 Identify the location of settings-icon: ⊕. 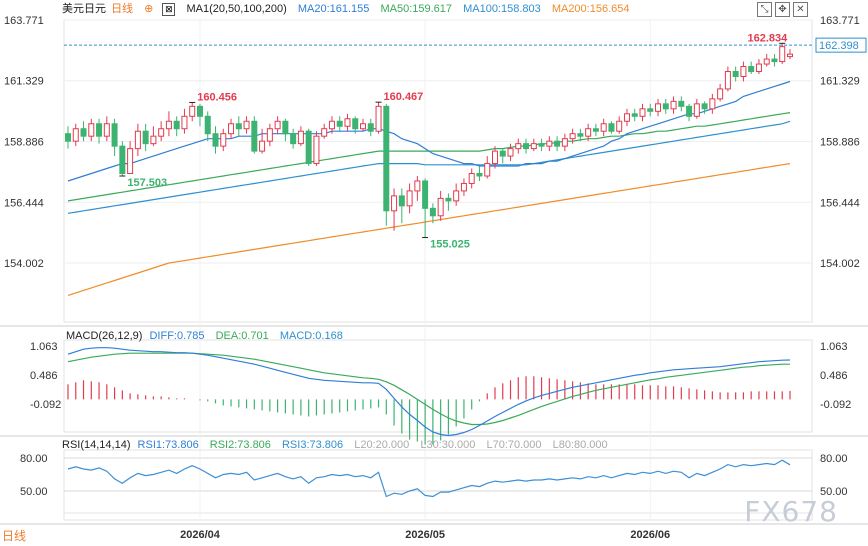
(149, 9).